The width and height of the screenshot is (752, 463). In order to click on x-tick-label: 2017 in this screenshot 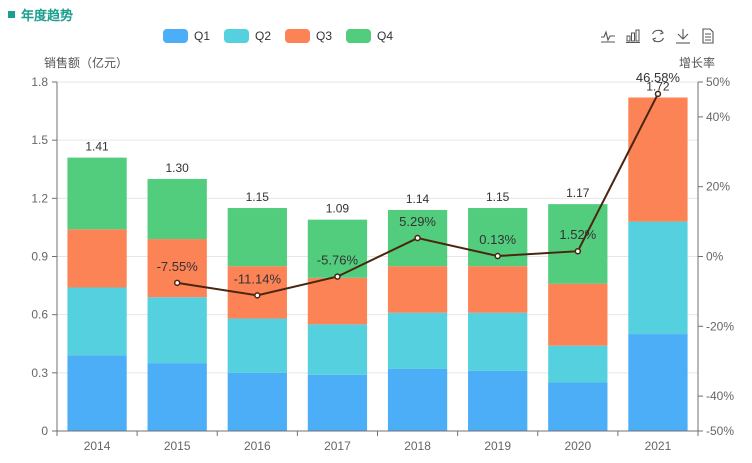, I will do `click(337, 446)`.